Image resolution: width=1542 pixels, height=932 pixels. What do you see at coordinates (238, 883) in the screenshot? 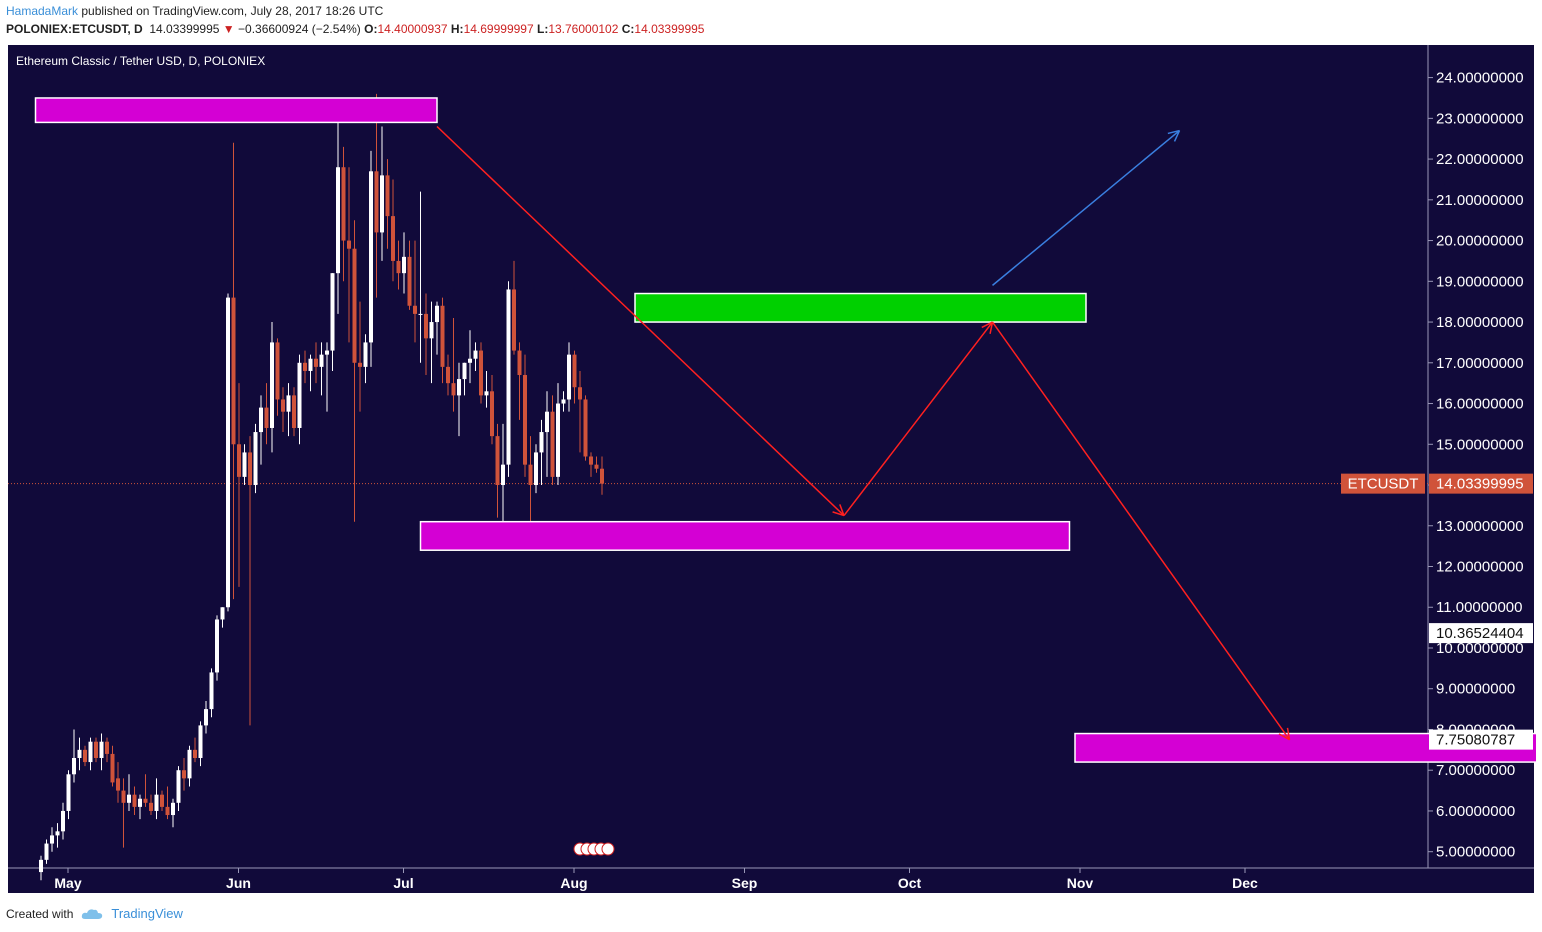
I see `x-tick-label: Jun` at bounding box center [238, 883].